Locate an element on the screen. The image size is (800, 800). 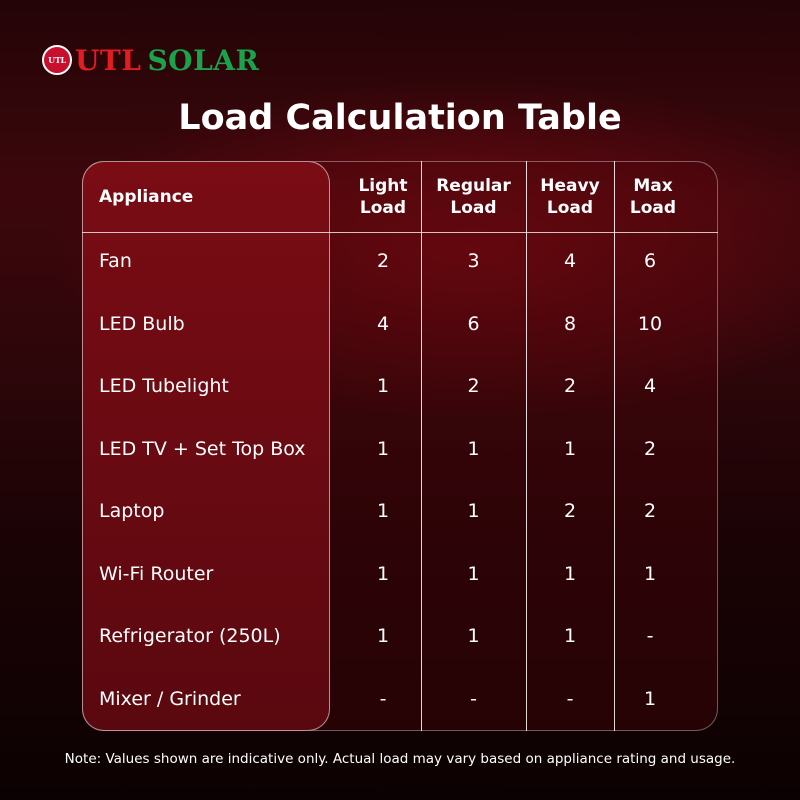
table-cell-heavy-load: 4 is located at coordinates (570, 261).